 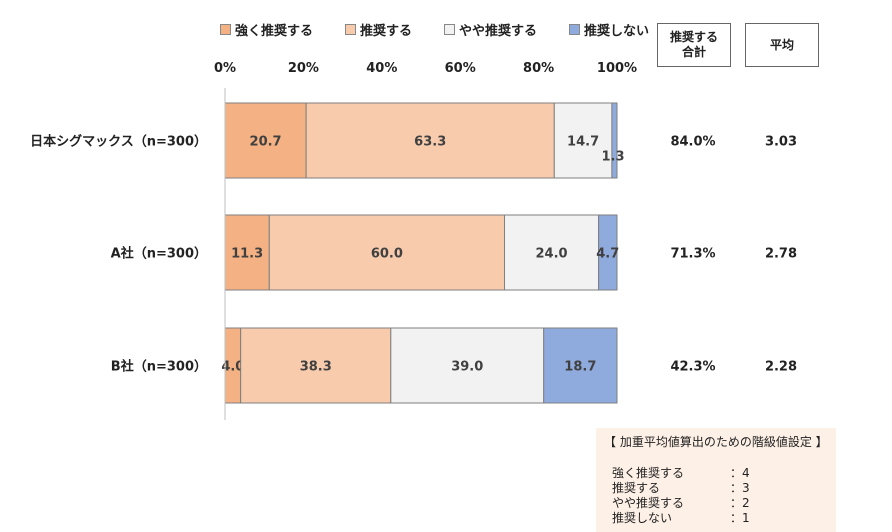 I want to click on legend-swatch-strongly-recommend, so click(x=225, y=29).